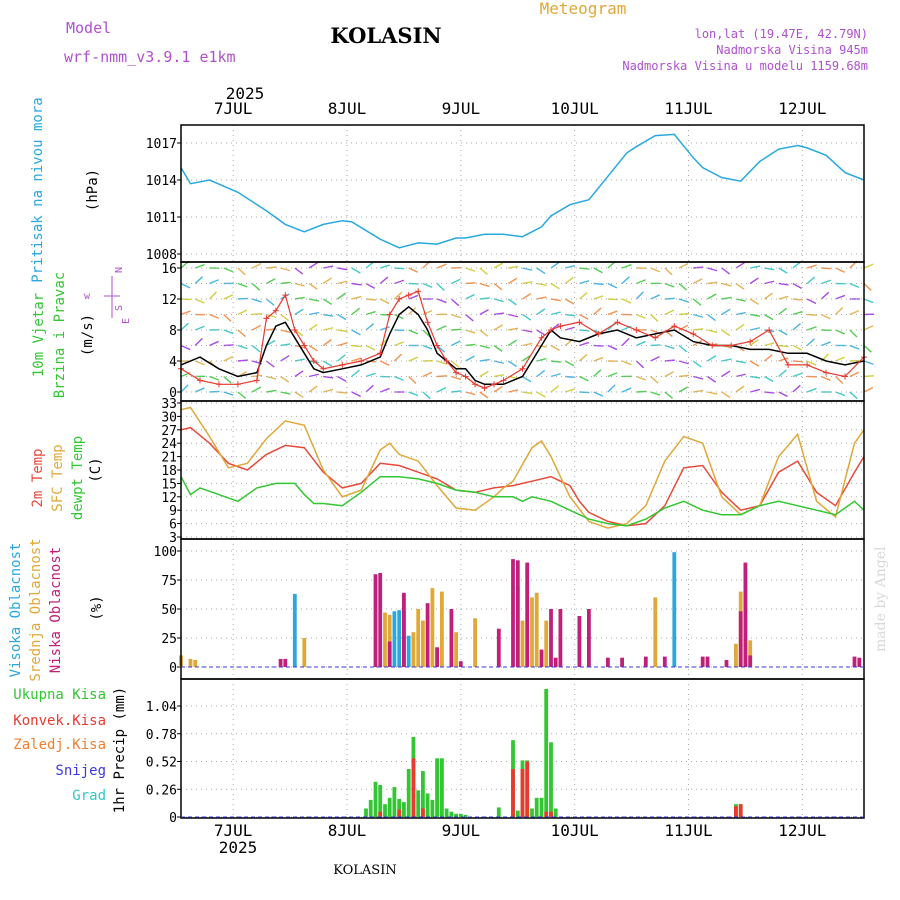 This screenshot has height=900, width=900. What do you see at coordinates (505, 193) in the screenshot?
I see `panel-pressure: 1008 1011 1014 1017` at bounding box center [505, 193].